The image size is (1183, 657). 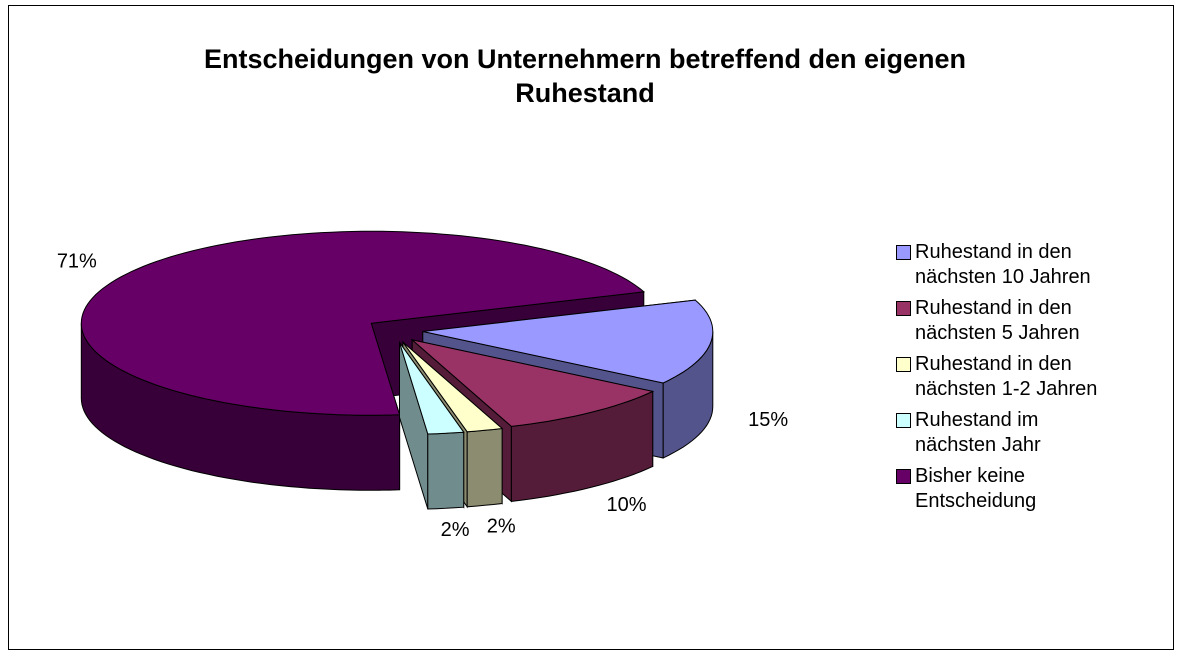 I want to click on data-label: 71%, so click(x=77, y=261).